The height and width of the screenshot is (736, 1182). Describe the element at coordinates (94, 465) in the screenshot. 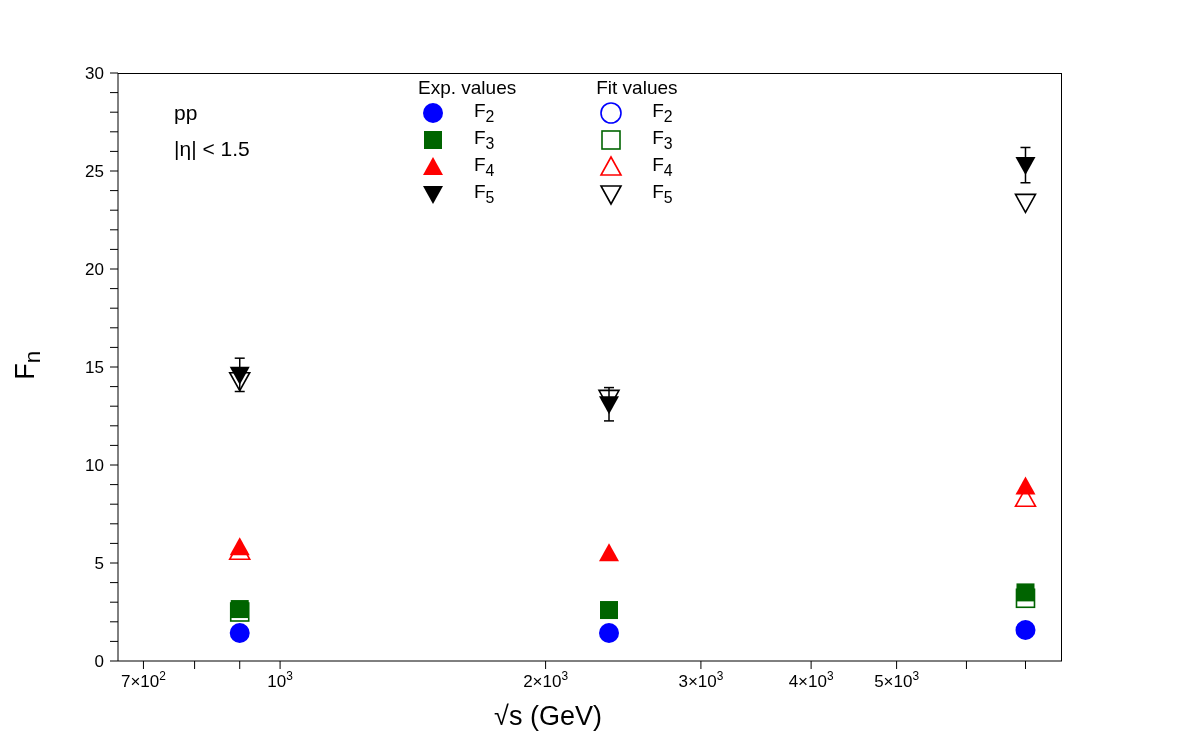

I see `y-tick-label: 10` at that location.